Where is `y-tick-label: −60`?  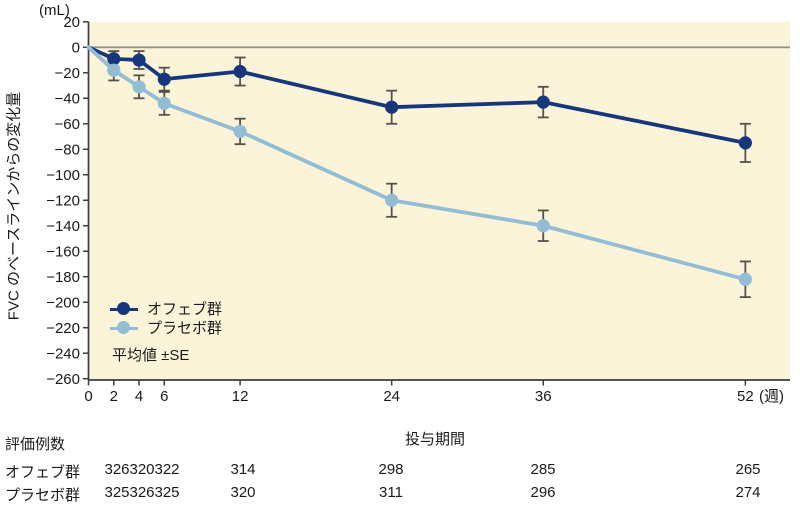
y-tick-label: −60 is located at coordinates (67, 124).